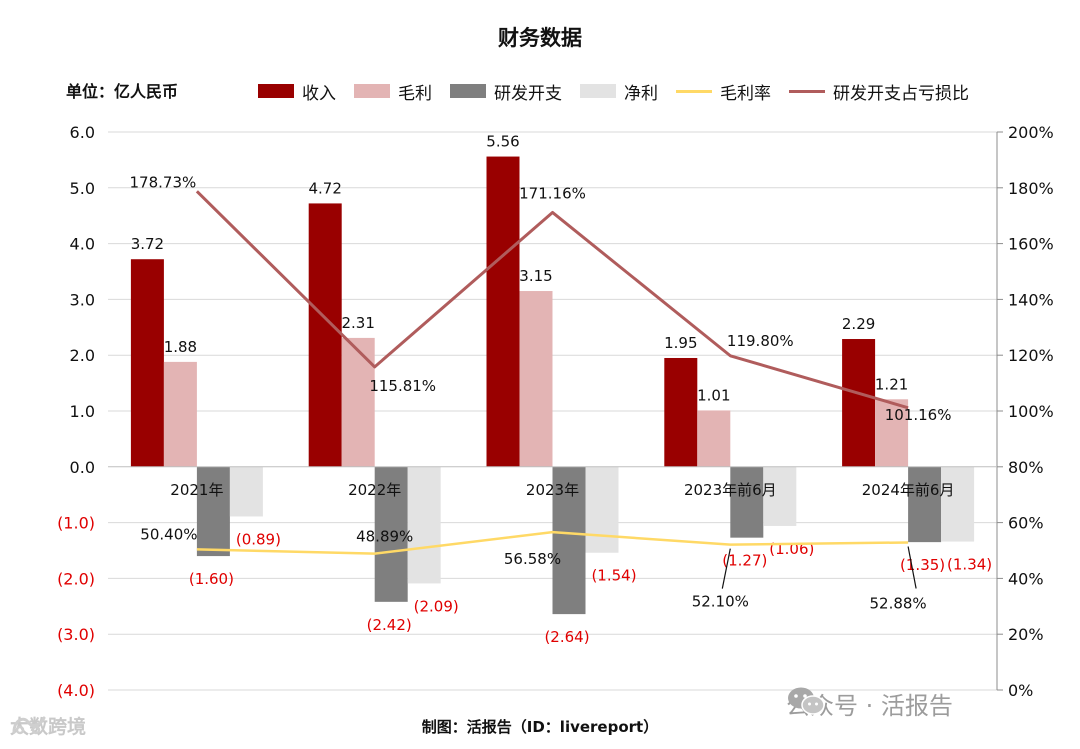 The width and height of the screenshot is (1080, 749). Describe the element at coordinates (1020, 690) in the screenshot. I see `y-right-tick-label: 0%` at that location.